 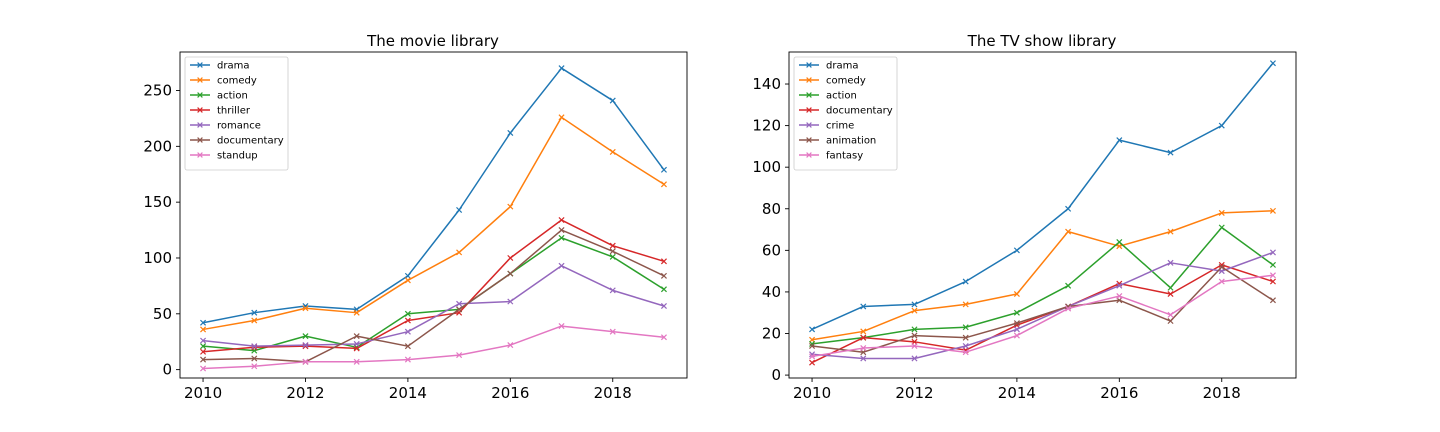 What do you see at coordinates (771, 209) in the screenshot?
I see `y-tick-label: 80` at bounding box center [771, 209].